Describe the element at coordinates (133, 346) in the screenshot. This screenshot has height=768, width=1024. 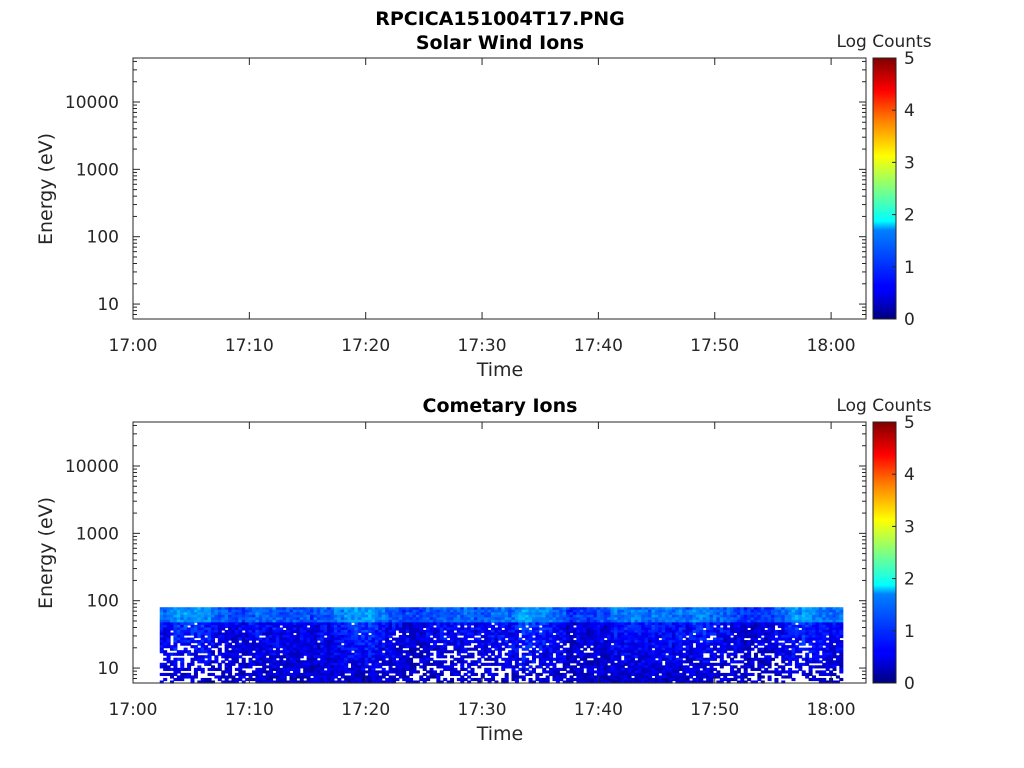
I see `x-tick-label: 17:00` at that location.